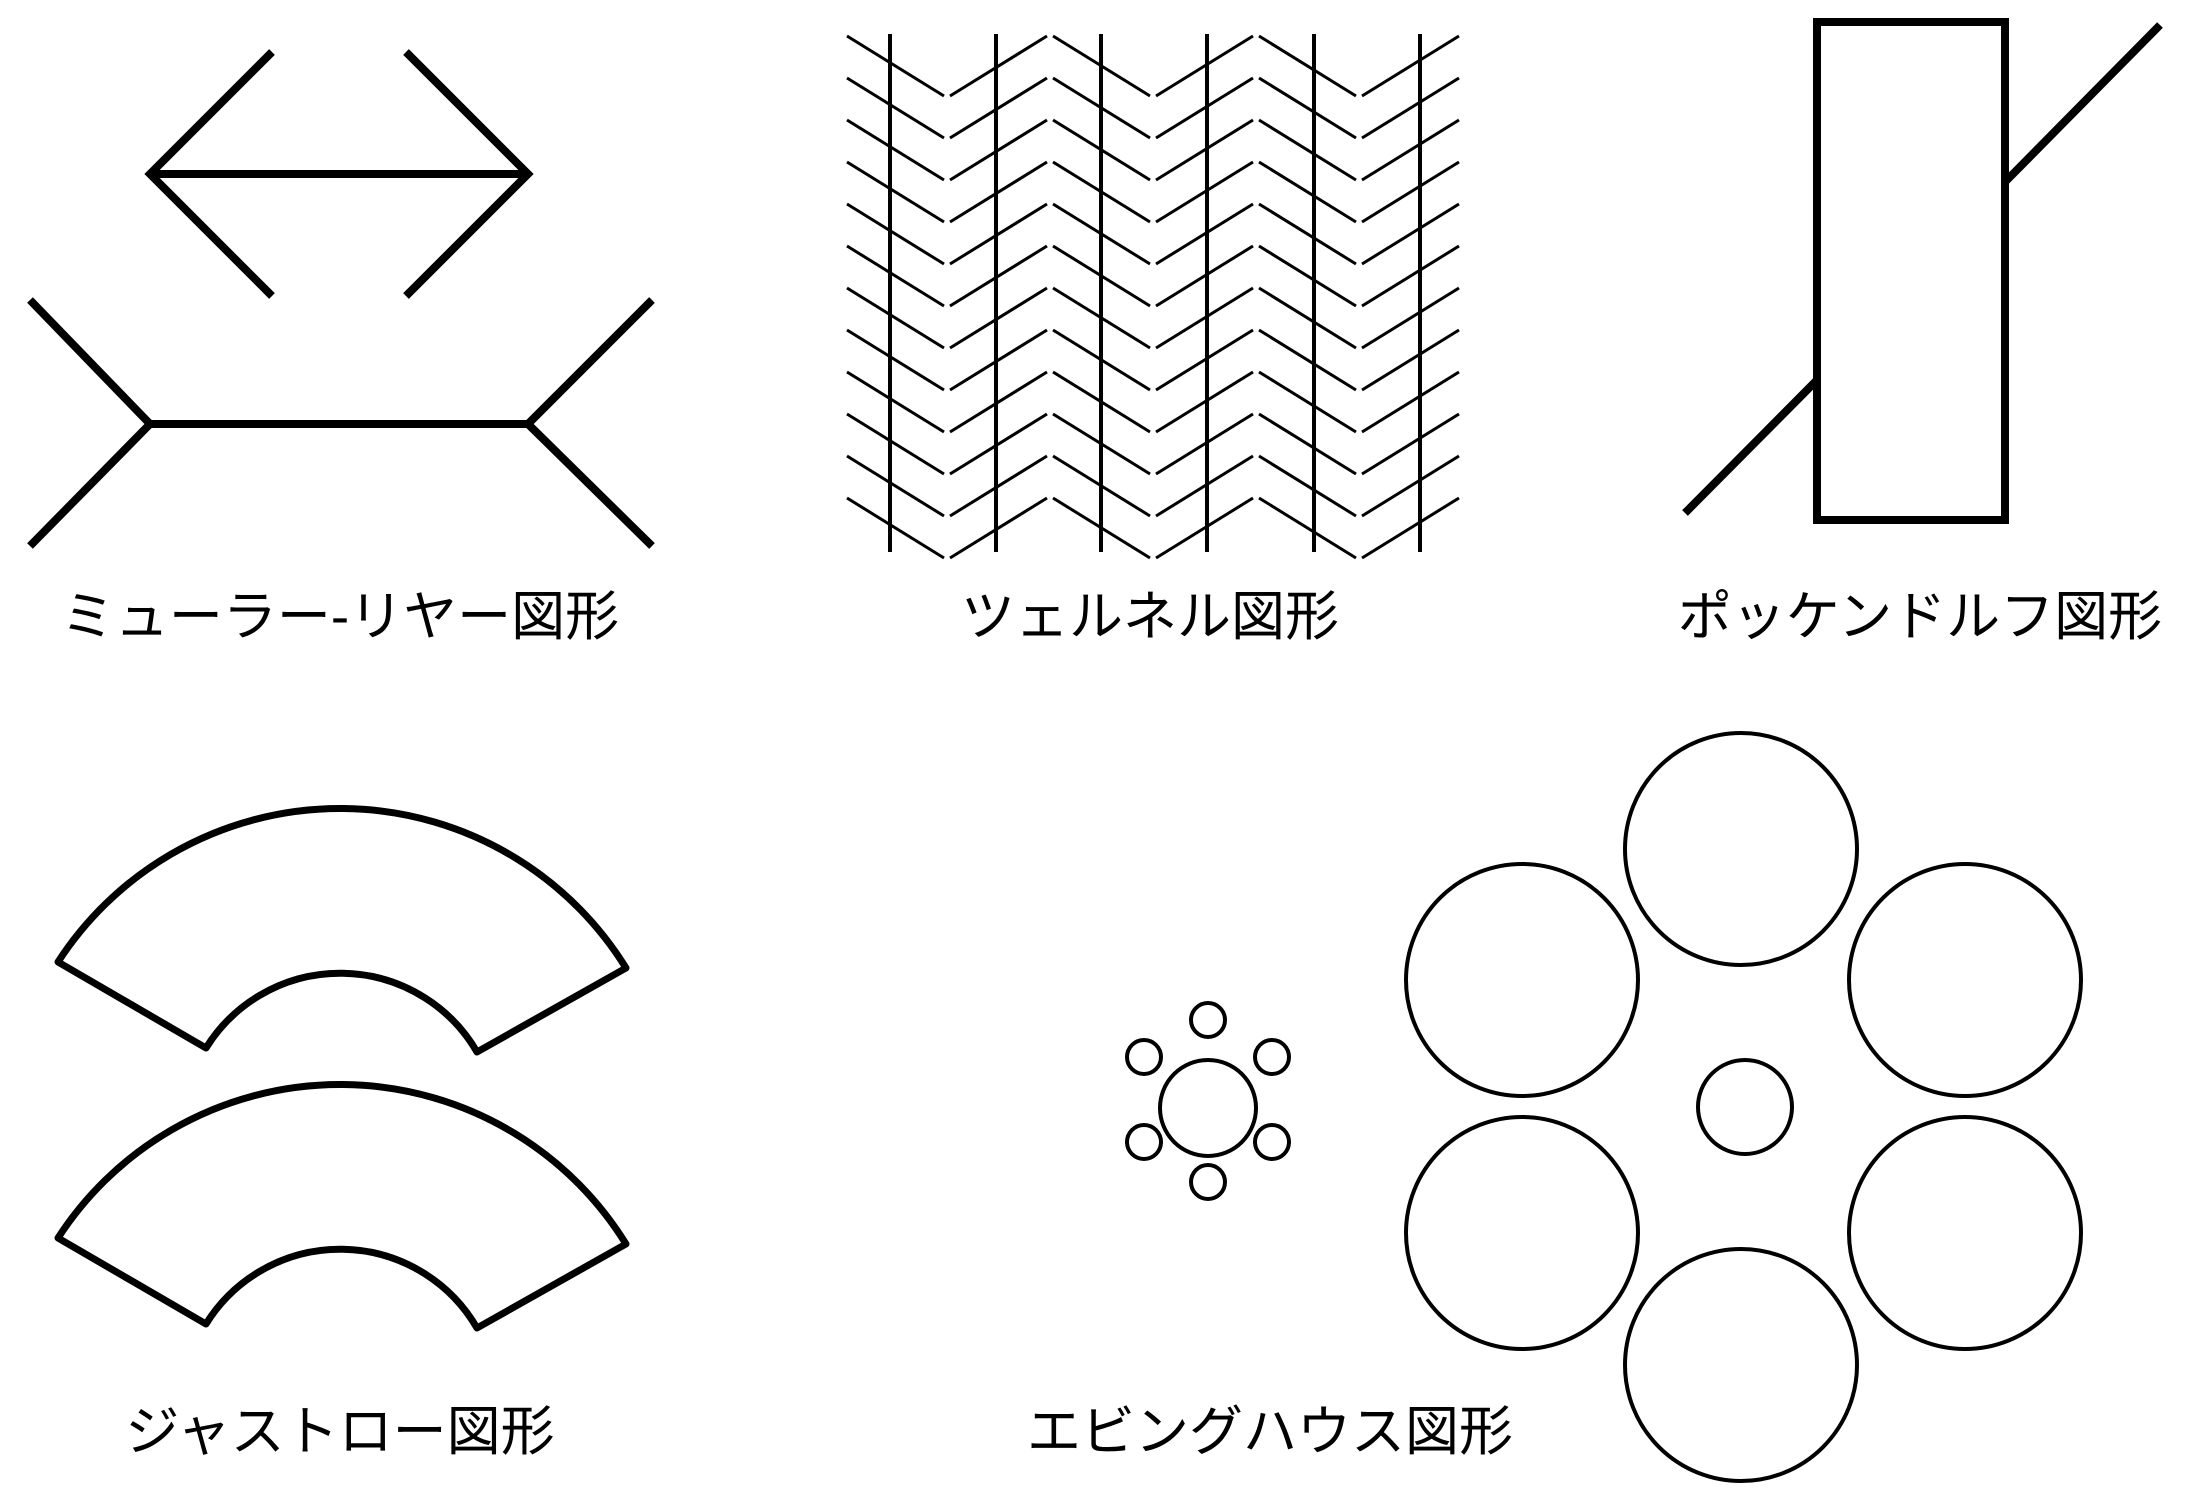  What do you see at coordinates (339, 174) in the screenshot?
I see `muller-lyer-inward-arrows` at bounding box center [339, 174].